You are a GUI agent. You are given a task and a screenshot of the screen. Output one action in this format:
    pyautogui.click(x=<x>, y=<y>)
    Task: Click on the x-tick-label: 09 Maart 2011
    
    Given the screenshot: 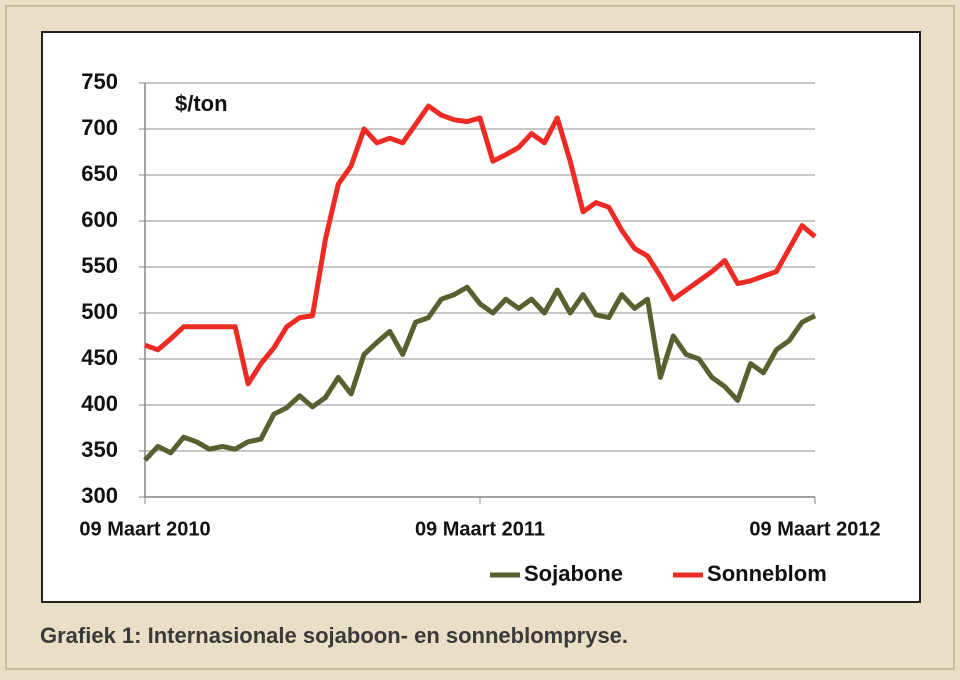 What is the action you would take?
    pyautogui.click(x=480, y=529)
    